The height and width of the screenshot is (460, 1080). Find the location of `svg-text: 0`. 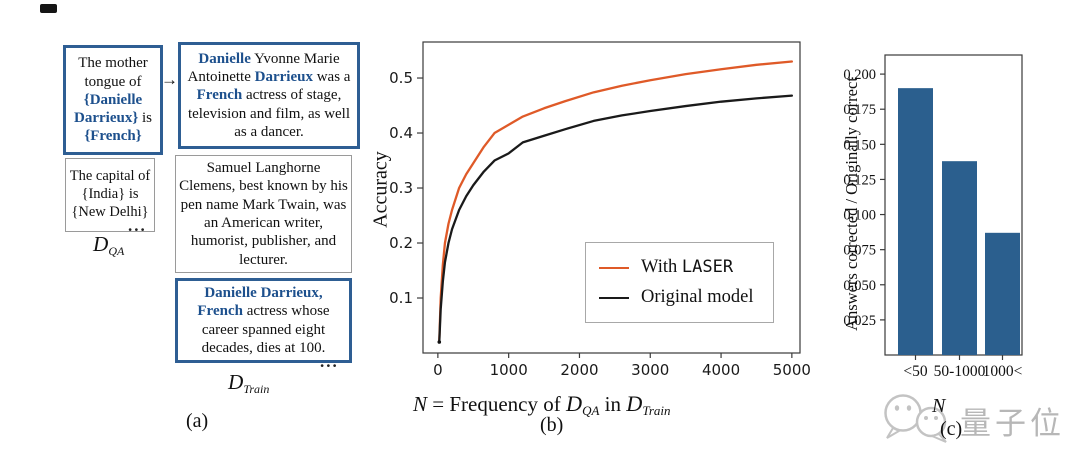

svg-text: 0 is located at coordinates (438, 370).